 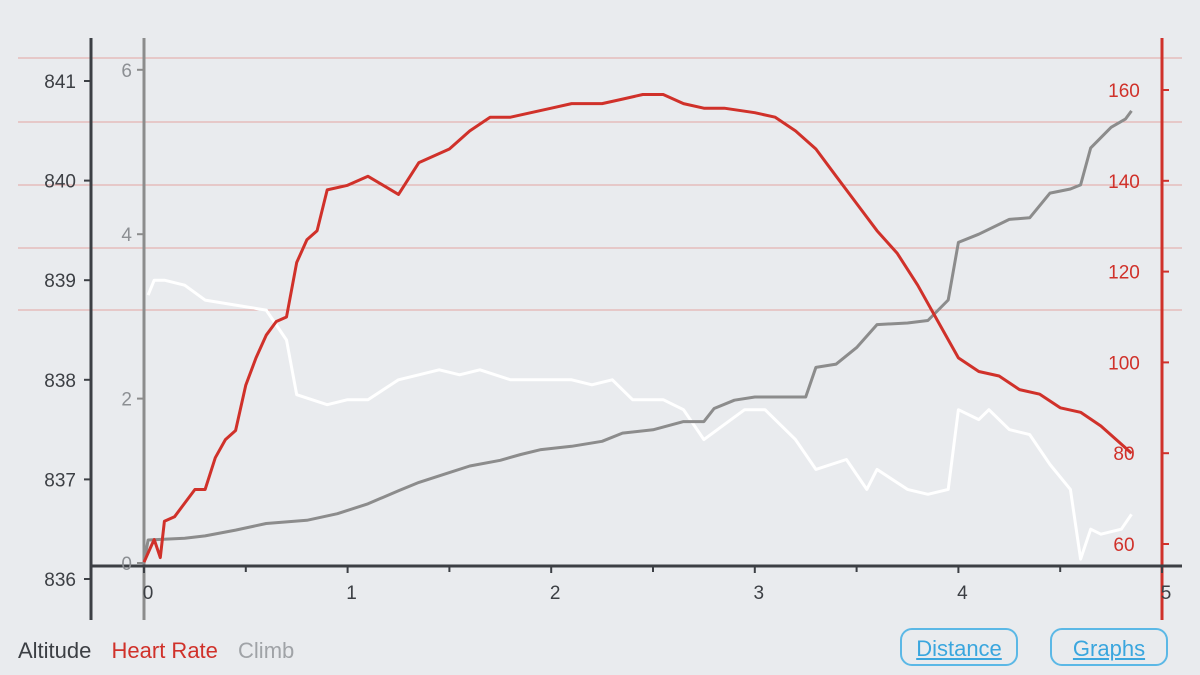 What do you see at coordinates (60, 281) in the screenshot?
I see `altitude-tick-label-839: 839` at bounding box center [60, 281].